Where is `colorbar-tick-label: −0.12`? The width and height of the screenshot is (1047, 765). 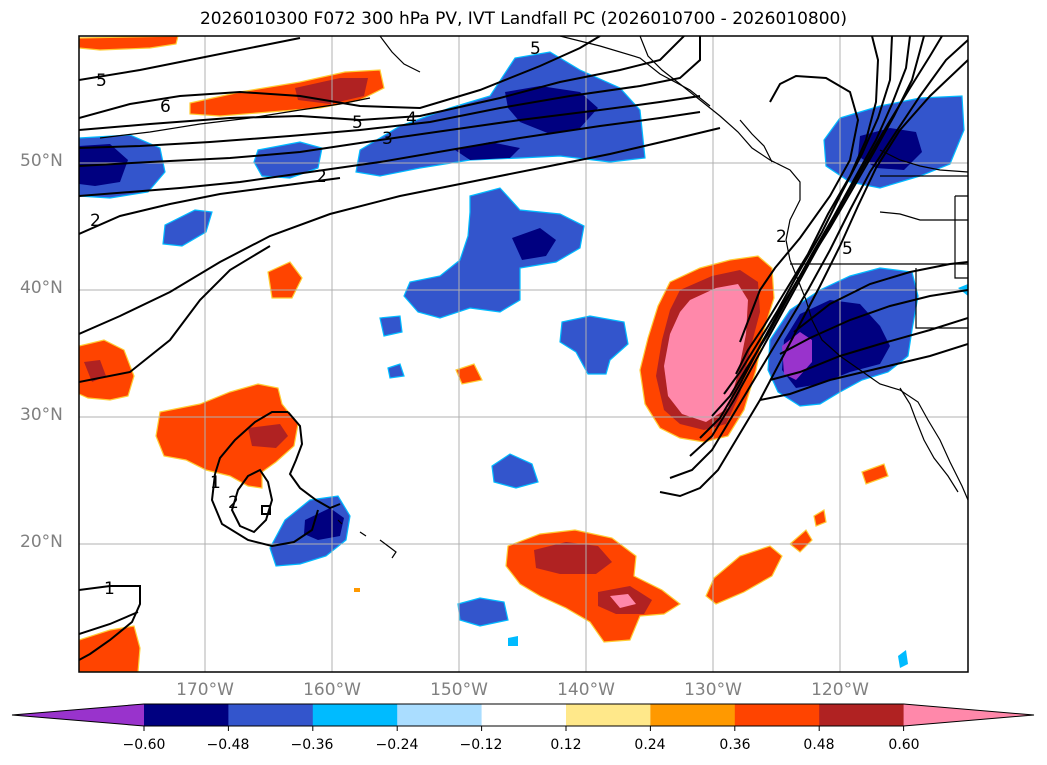
colorbar-tick-label: −0.12 is located at coordinates (481, 745).